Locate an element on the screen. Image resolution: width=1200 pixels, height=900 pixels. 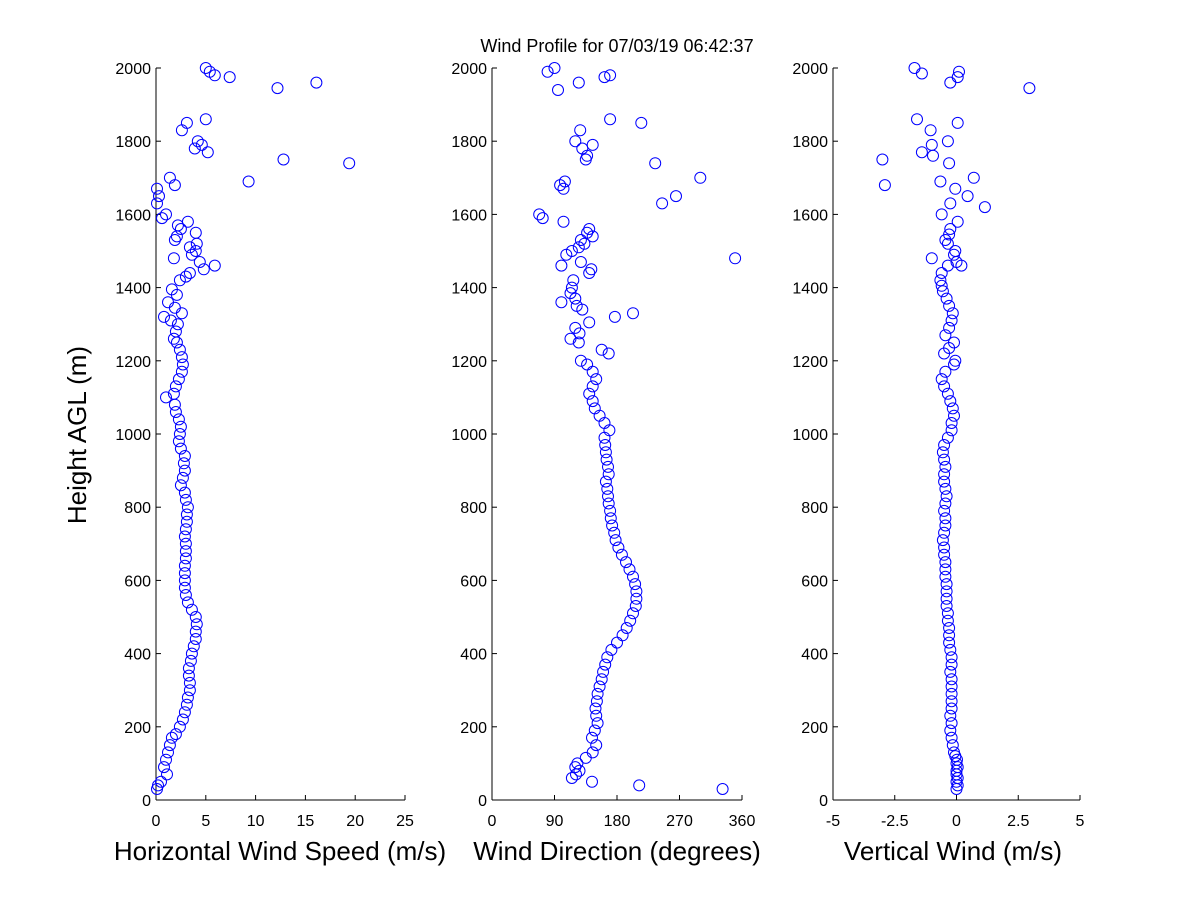
y-tick-label: 400 is located at coordinates (473, 655).